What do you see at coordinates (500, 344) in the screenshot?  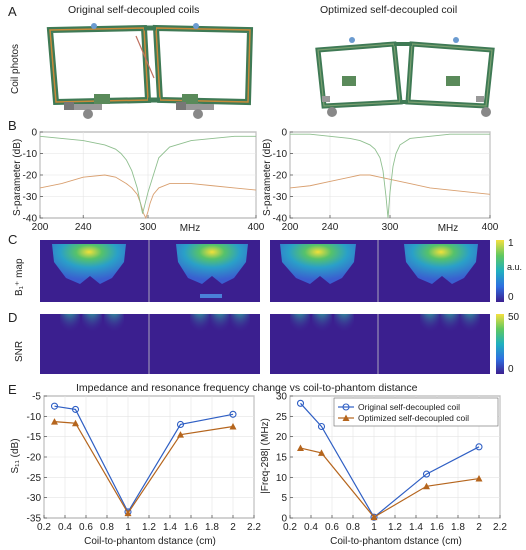 I see `snr-colorbar` at bounding box center [500, 344].